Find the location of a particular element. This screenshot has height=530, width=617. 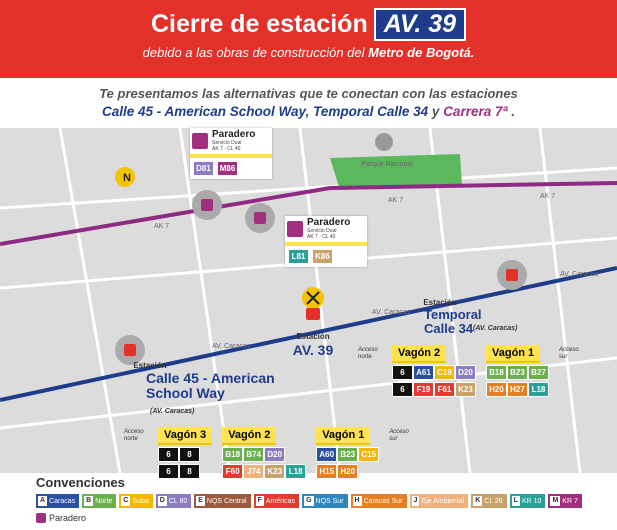

legend-letter: E is located at coordinates (200, 501).